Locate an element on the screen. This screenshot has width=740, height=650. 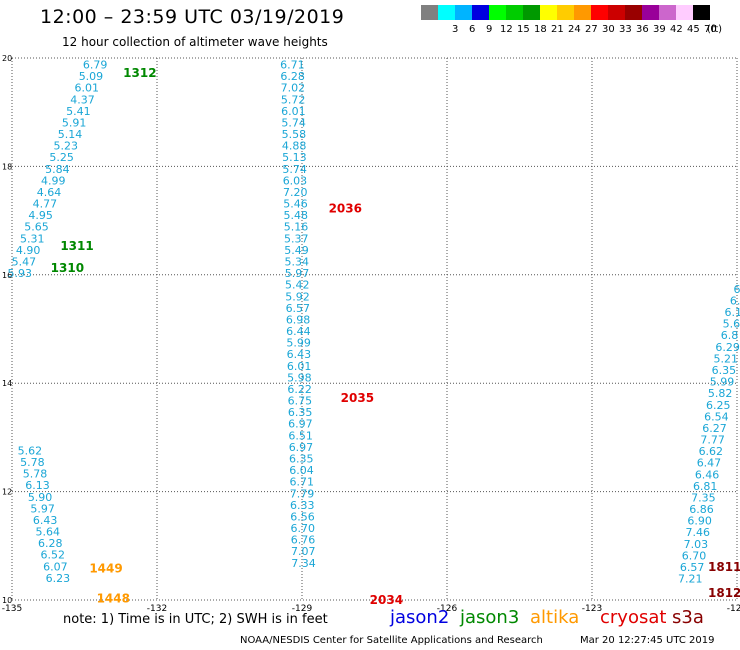
legend-label: 21 is located at coordinates (557, 29).